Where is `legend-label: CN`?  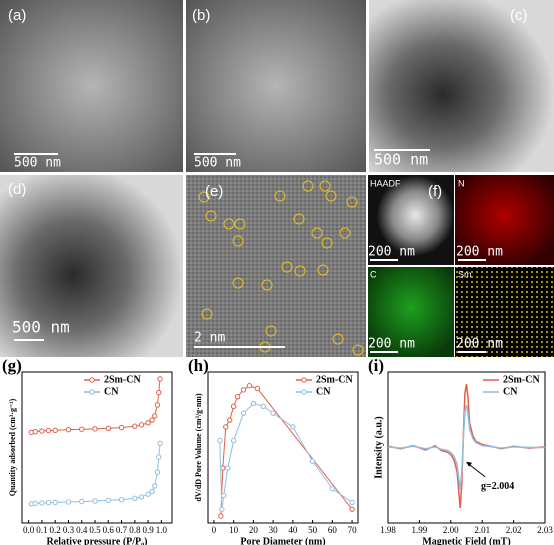 legend-label: CN is located at coordinates (510, 391).